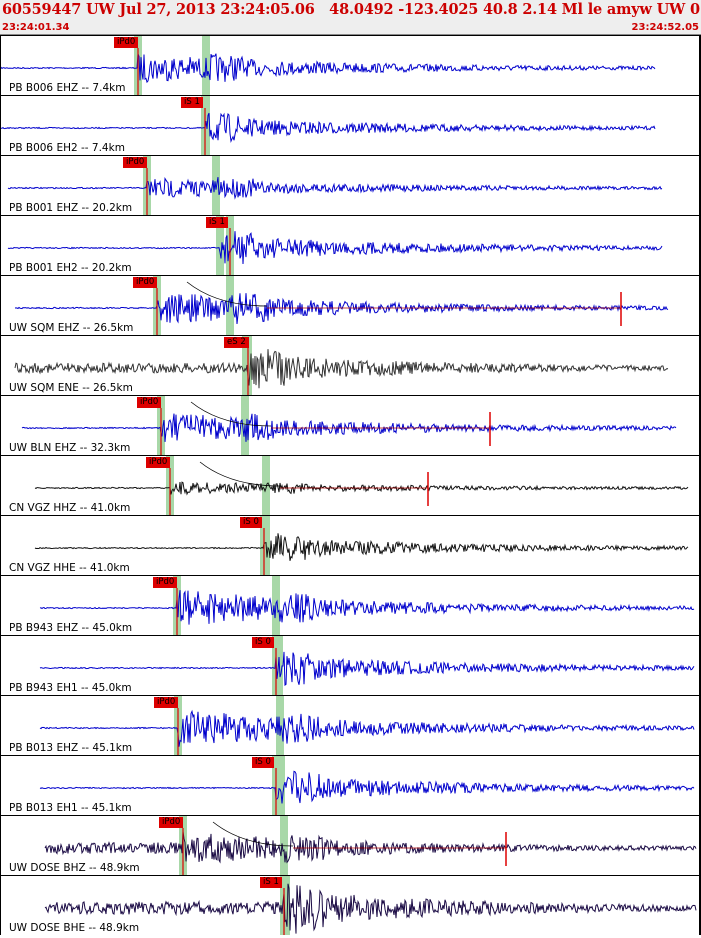 The width and height of the screenshot is (701, 938). I want to click on station-label: PB B013 EH1 -- 45.1km, so click(70, 808).